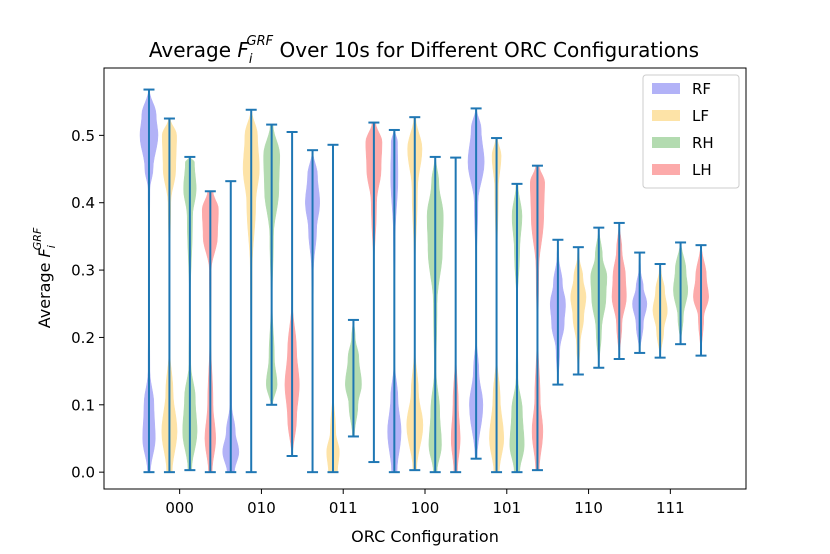  What do you see at coordinates (44, 252) in the screenshot?
I see `ylabel-symbol: F` at bounding box center [44, 252].